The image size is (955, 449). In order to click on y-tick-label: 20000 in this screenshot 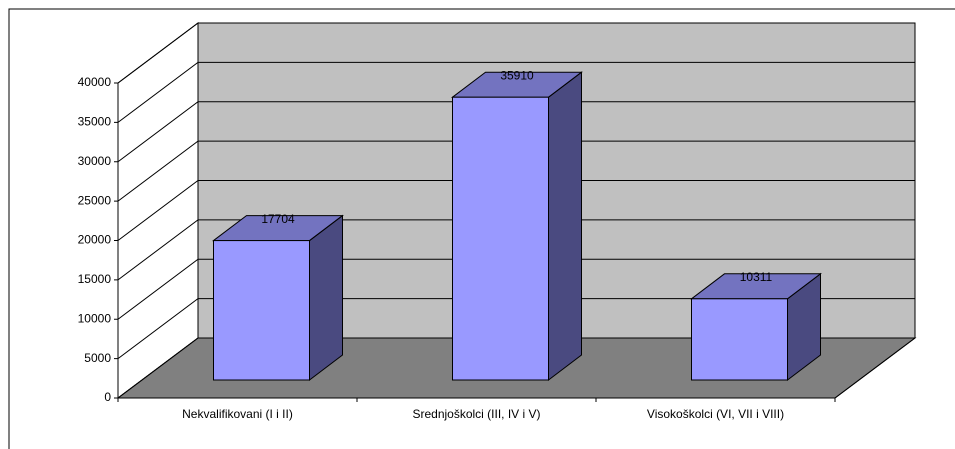, I will do `click(95, 240)`.